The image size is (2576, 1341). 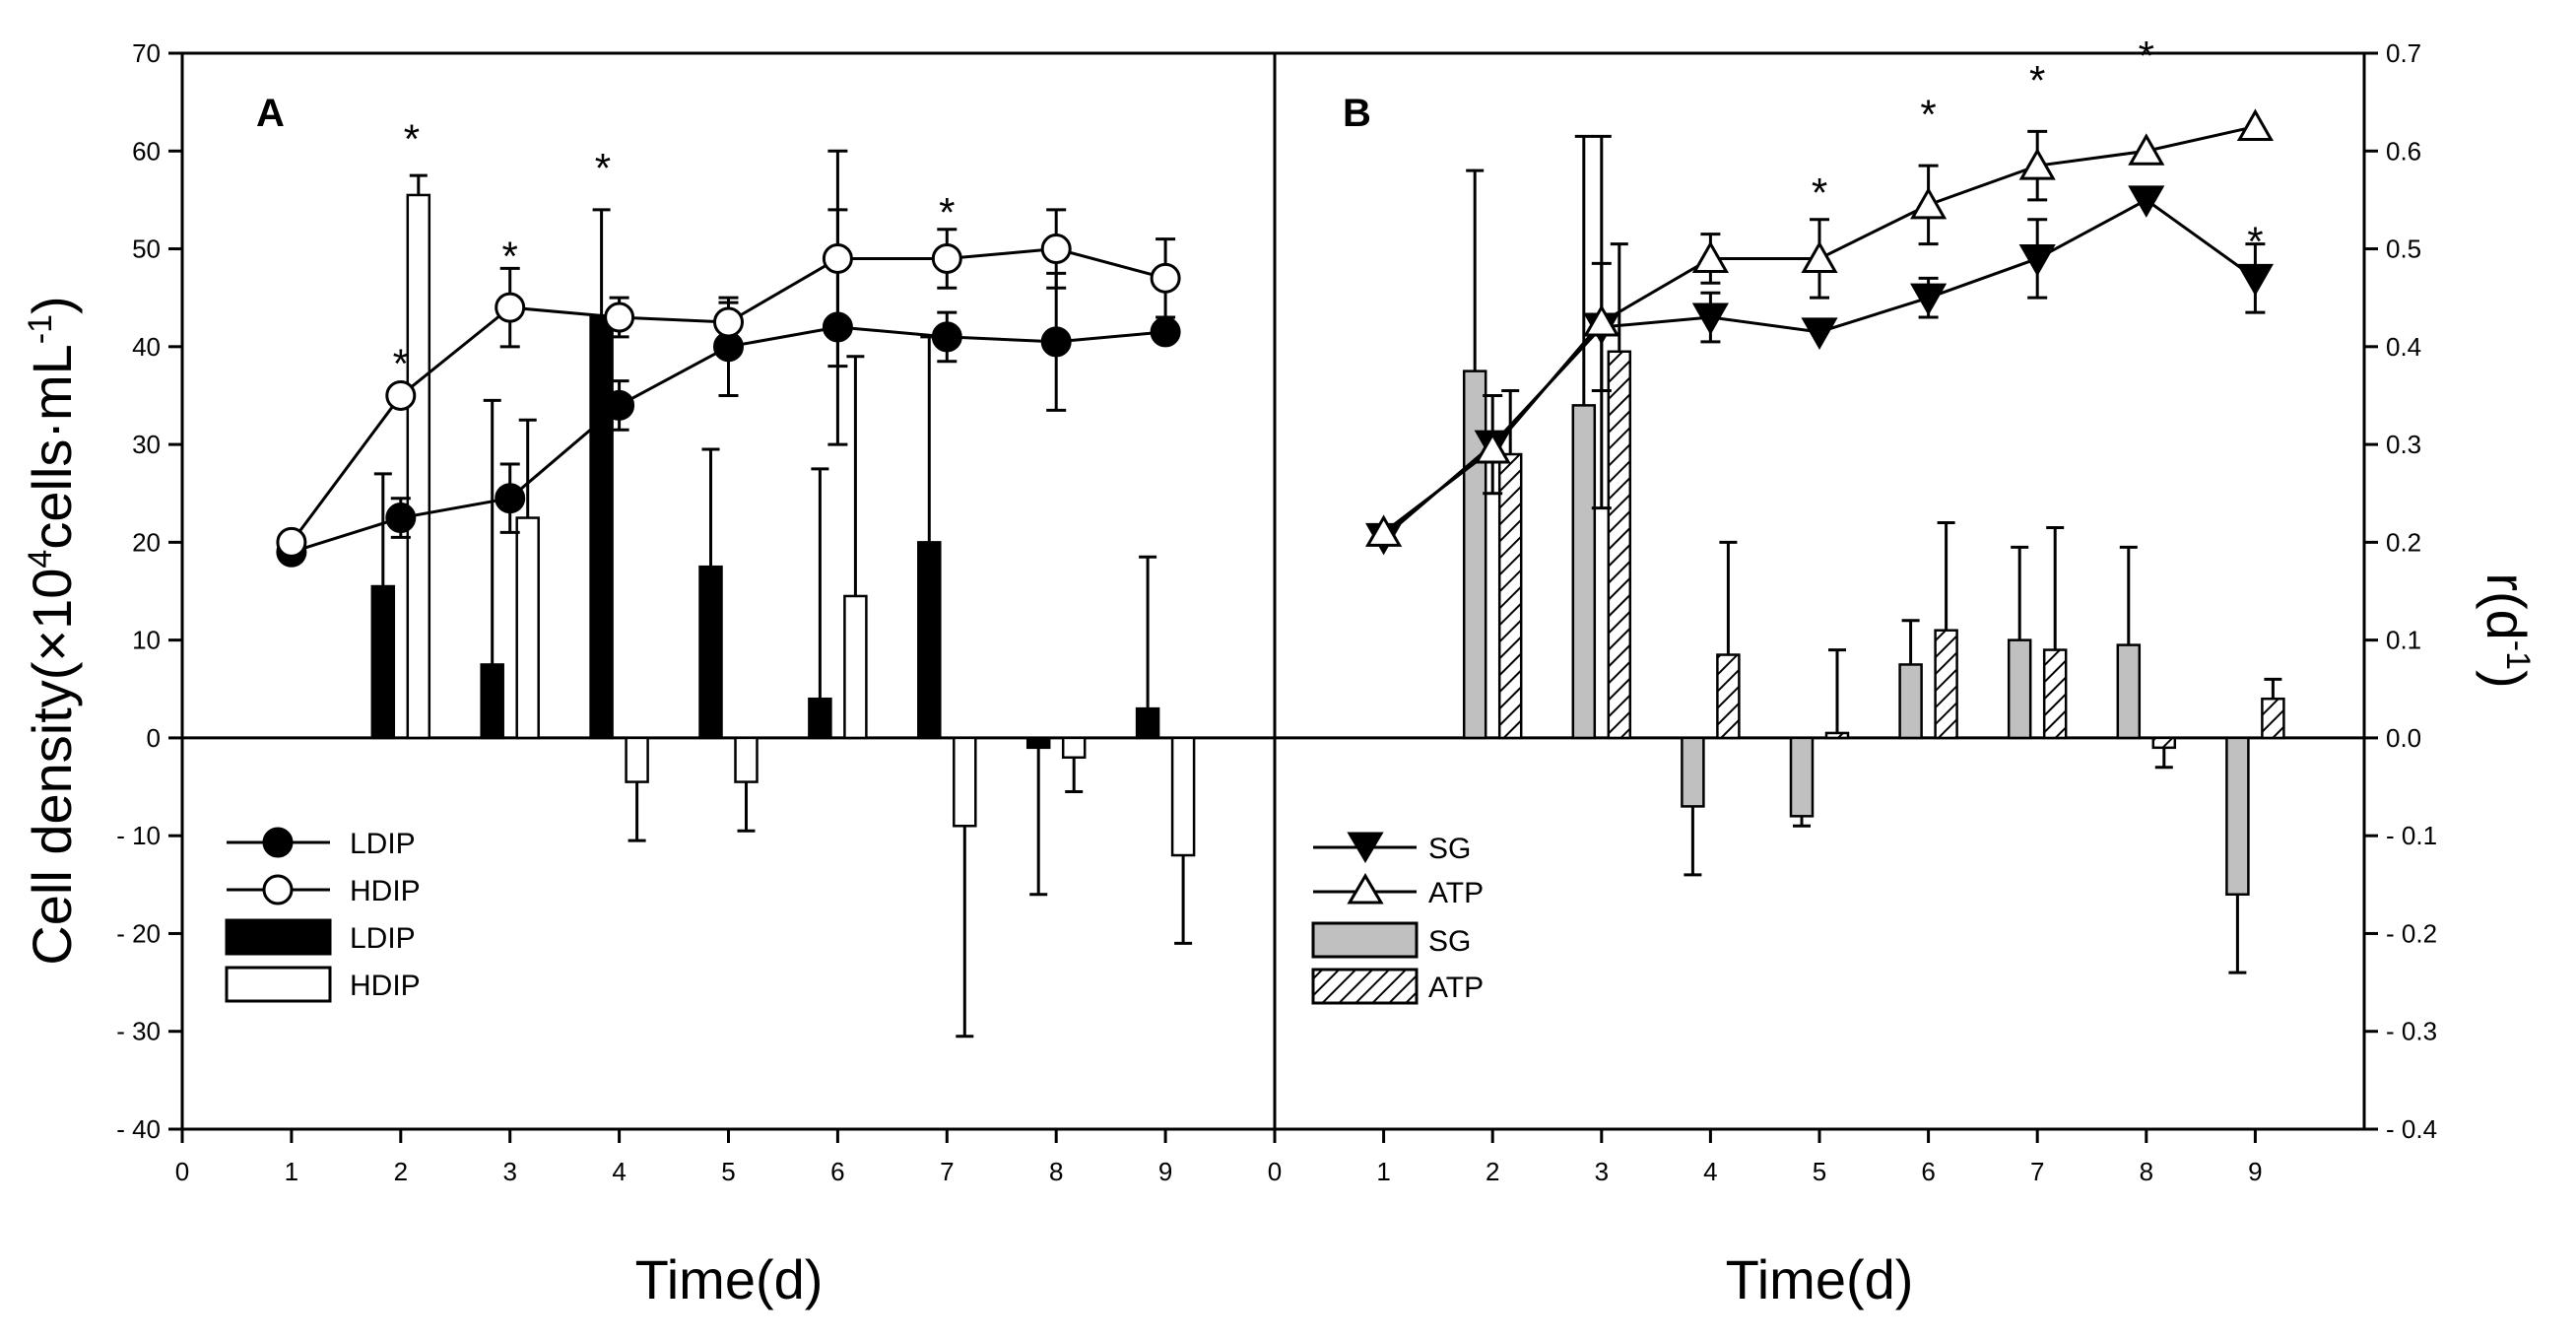 I want to click on y-axis-label-left-end: ), so click(x=52, y=305).